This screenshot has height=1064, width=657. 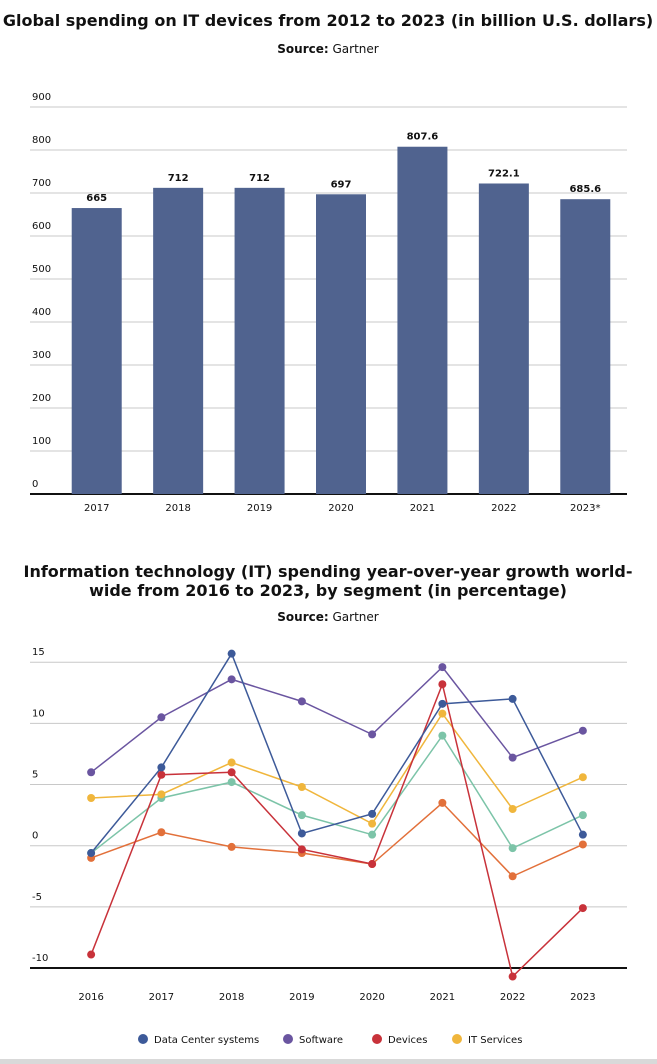 What do you see at coordinates (41, 97) in the screenshot?
I see `y-tick-label: 900` at bounding box center [41, 97].